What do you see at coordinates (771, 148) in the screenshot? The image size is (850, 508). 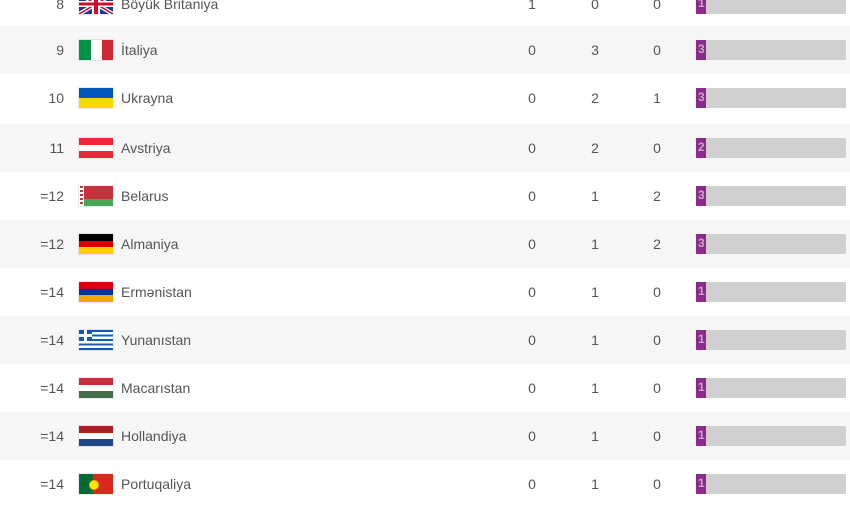 I see `total-bar: 2` at bounding box center [771, 148].